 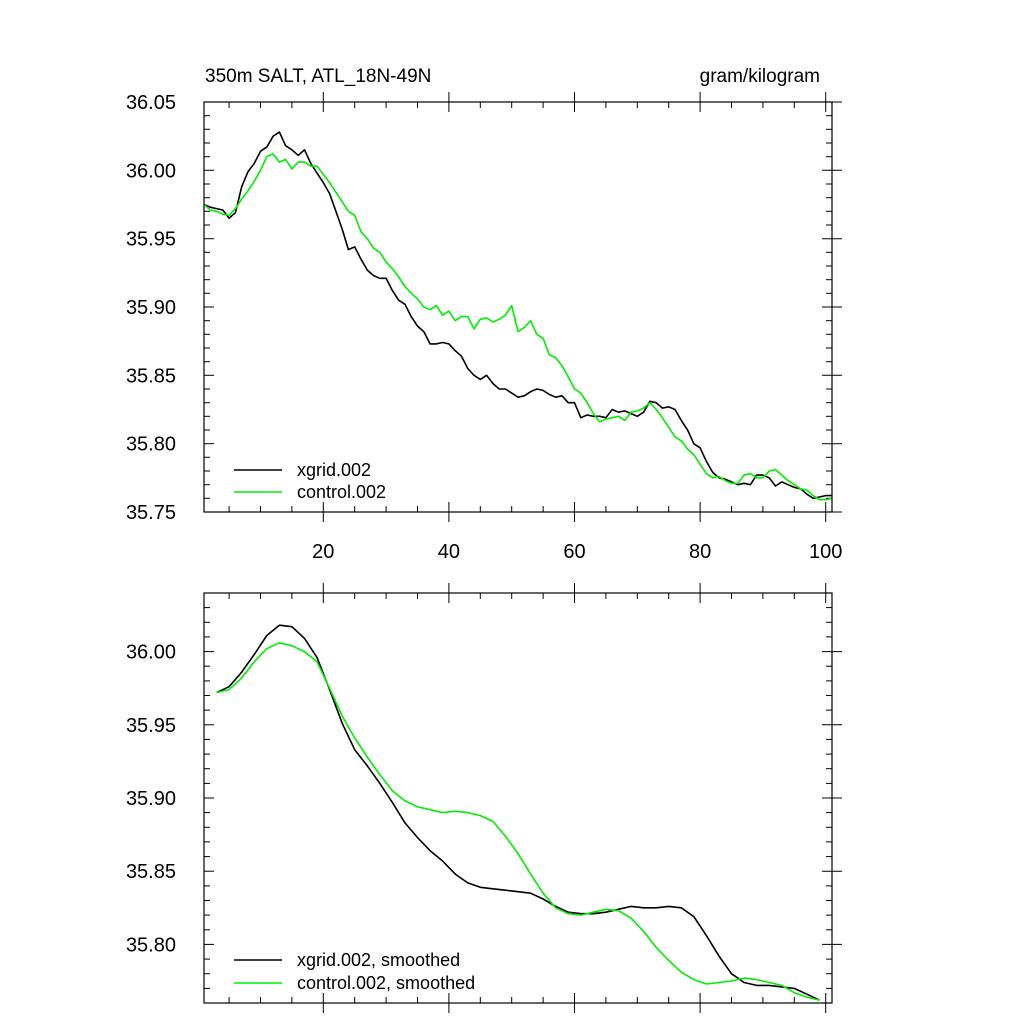 I want to click on y-tick-label: 36.05, so click(x=151, y=103).